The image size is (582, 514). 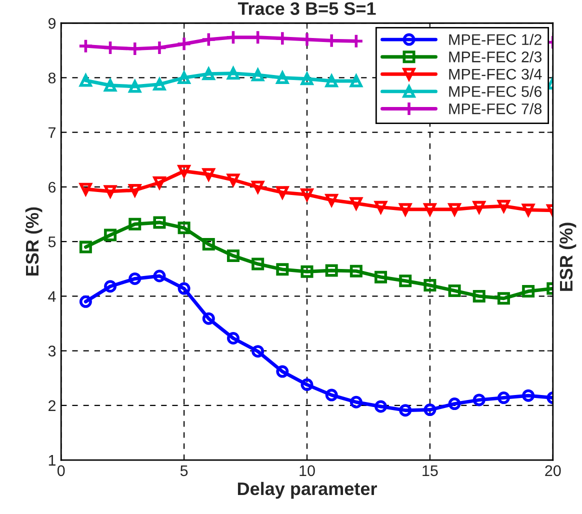 What do you see at coordinates (495, 91) in the screenshot?
I see `legend-label: MPE-FEC 5/6` at bounding box center [495, 91].